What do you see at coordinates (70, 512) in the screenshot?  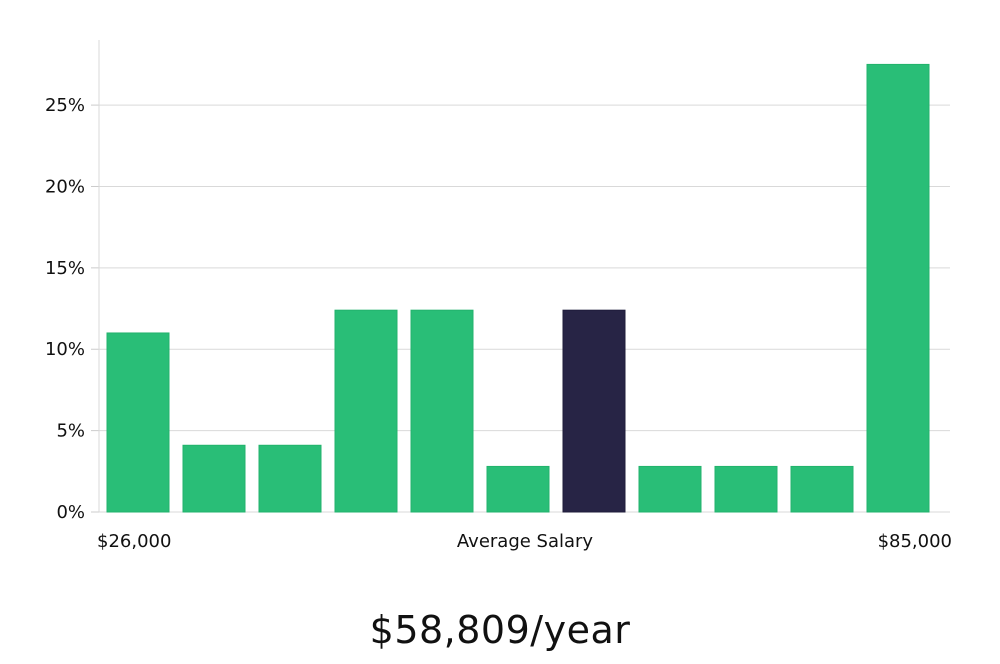 I see `y-tick-label: 0%` at bounding box center [70, 512].